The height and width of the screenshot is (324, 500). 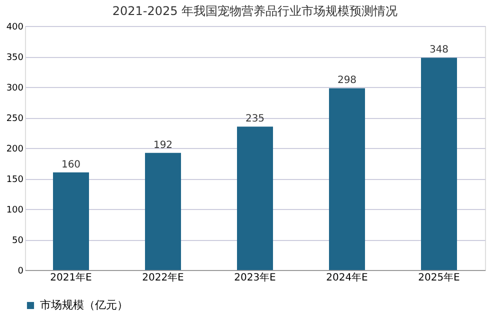 What do you see at coordinates (255, 278) in the screenshot?
I see `x-tick-label: 2023年E` at bounding box center [255, 278].